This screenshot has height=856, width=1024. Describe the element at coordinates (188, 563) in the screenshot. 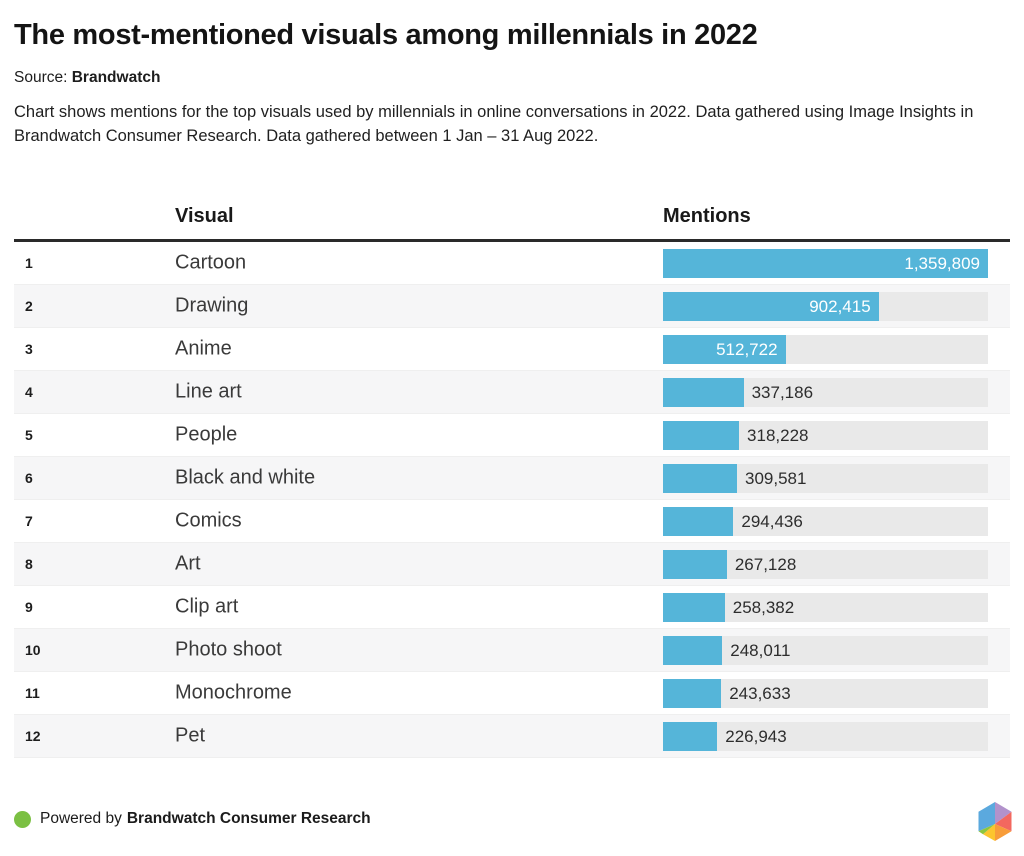

I see `visual-label: Art` at that location.